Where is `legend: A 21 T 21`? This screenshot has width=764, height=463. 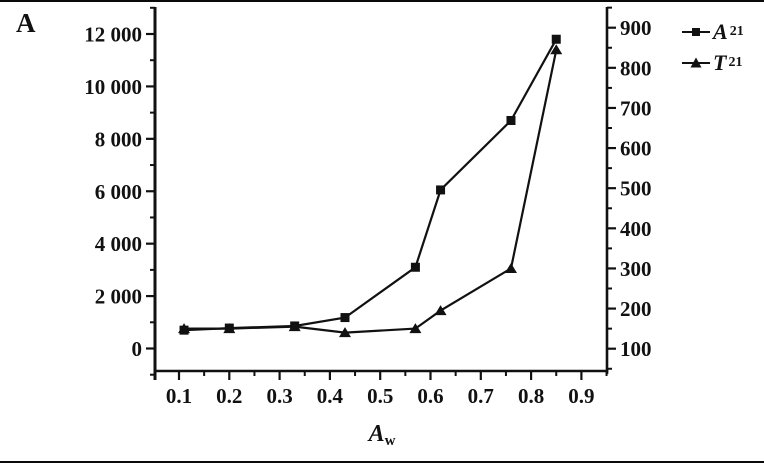 legend: A 21 T 21 is located at coordinates (712, 47).